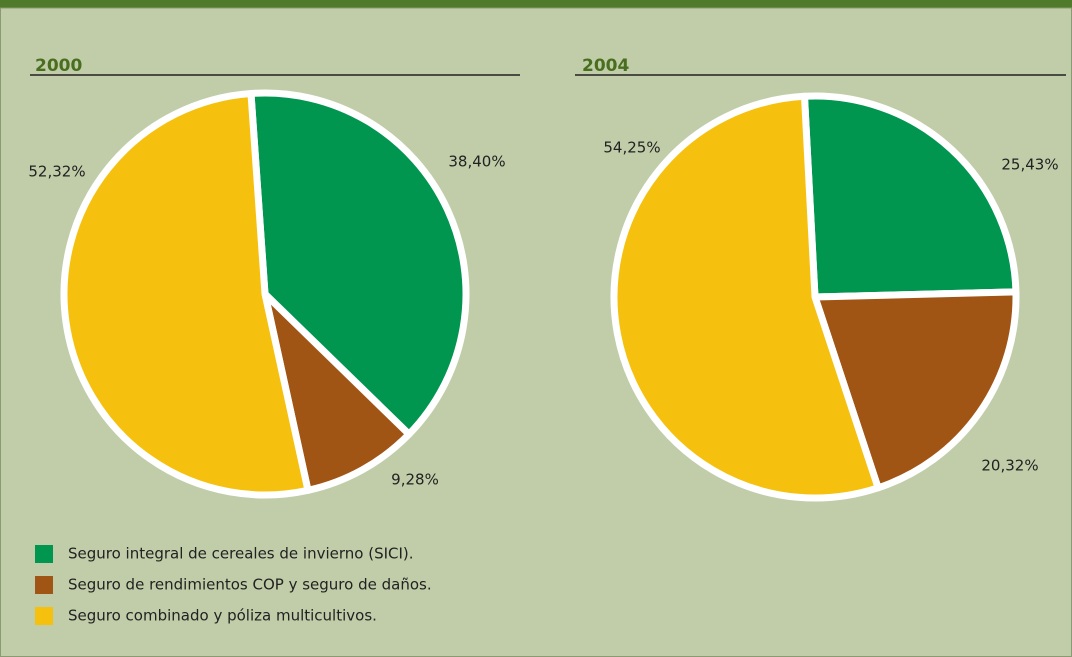  What do you see at coordinates (1009, 466) in the screenshot?
I see `data-label: 20,32%` at bounding box center [1009, 466].